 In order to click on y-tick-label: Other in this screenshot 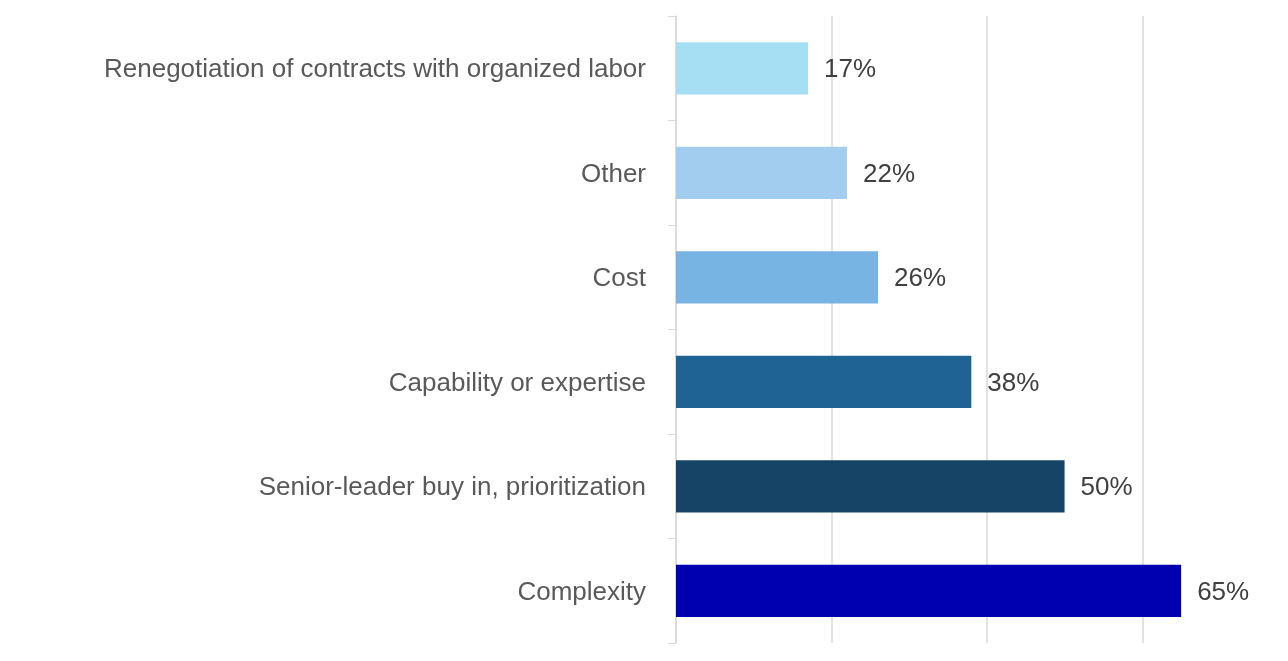, I will do `click(613, 172)`.